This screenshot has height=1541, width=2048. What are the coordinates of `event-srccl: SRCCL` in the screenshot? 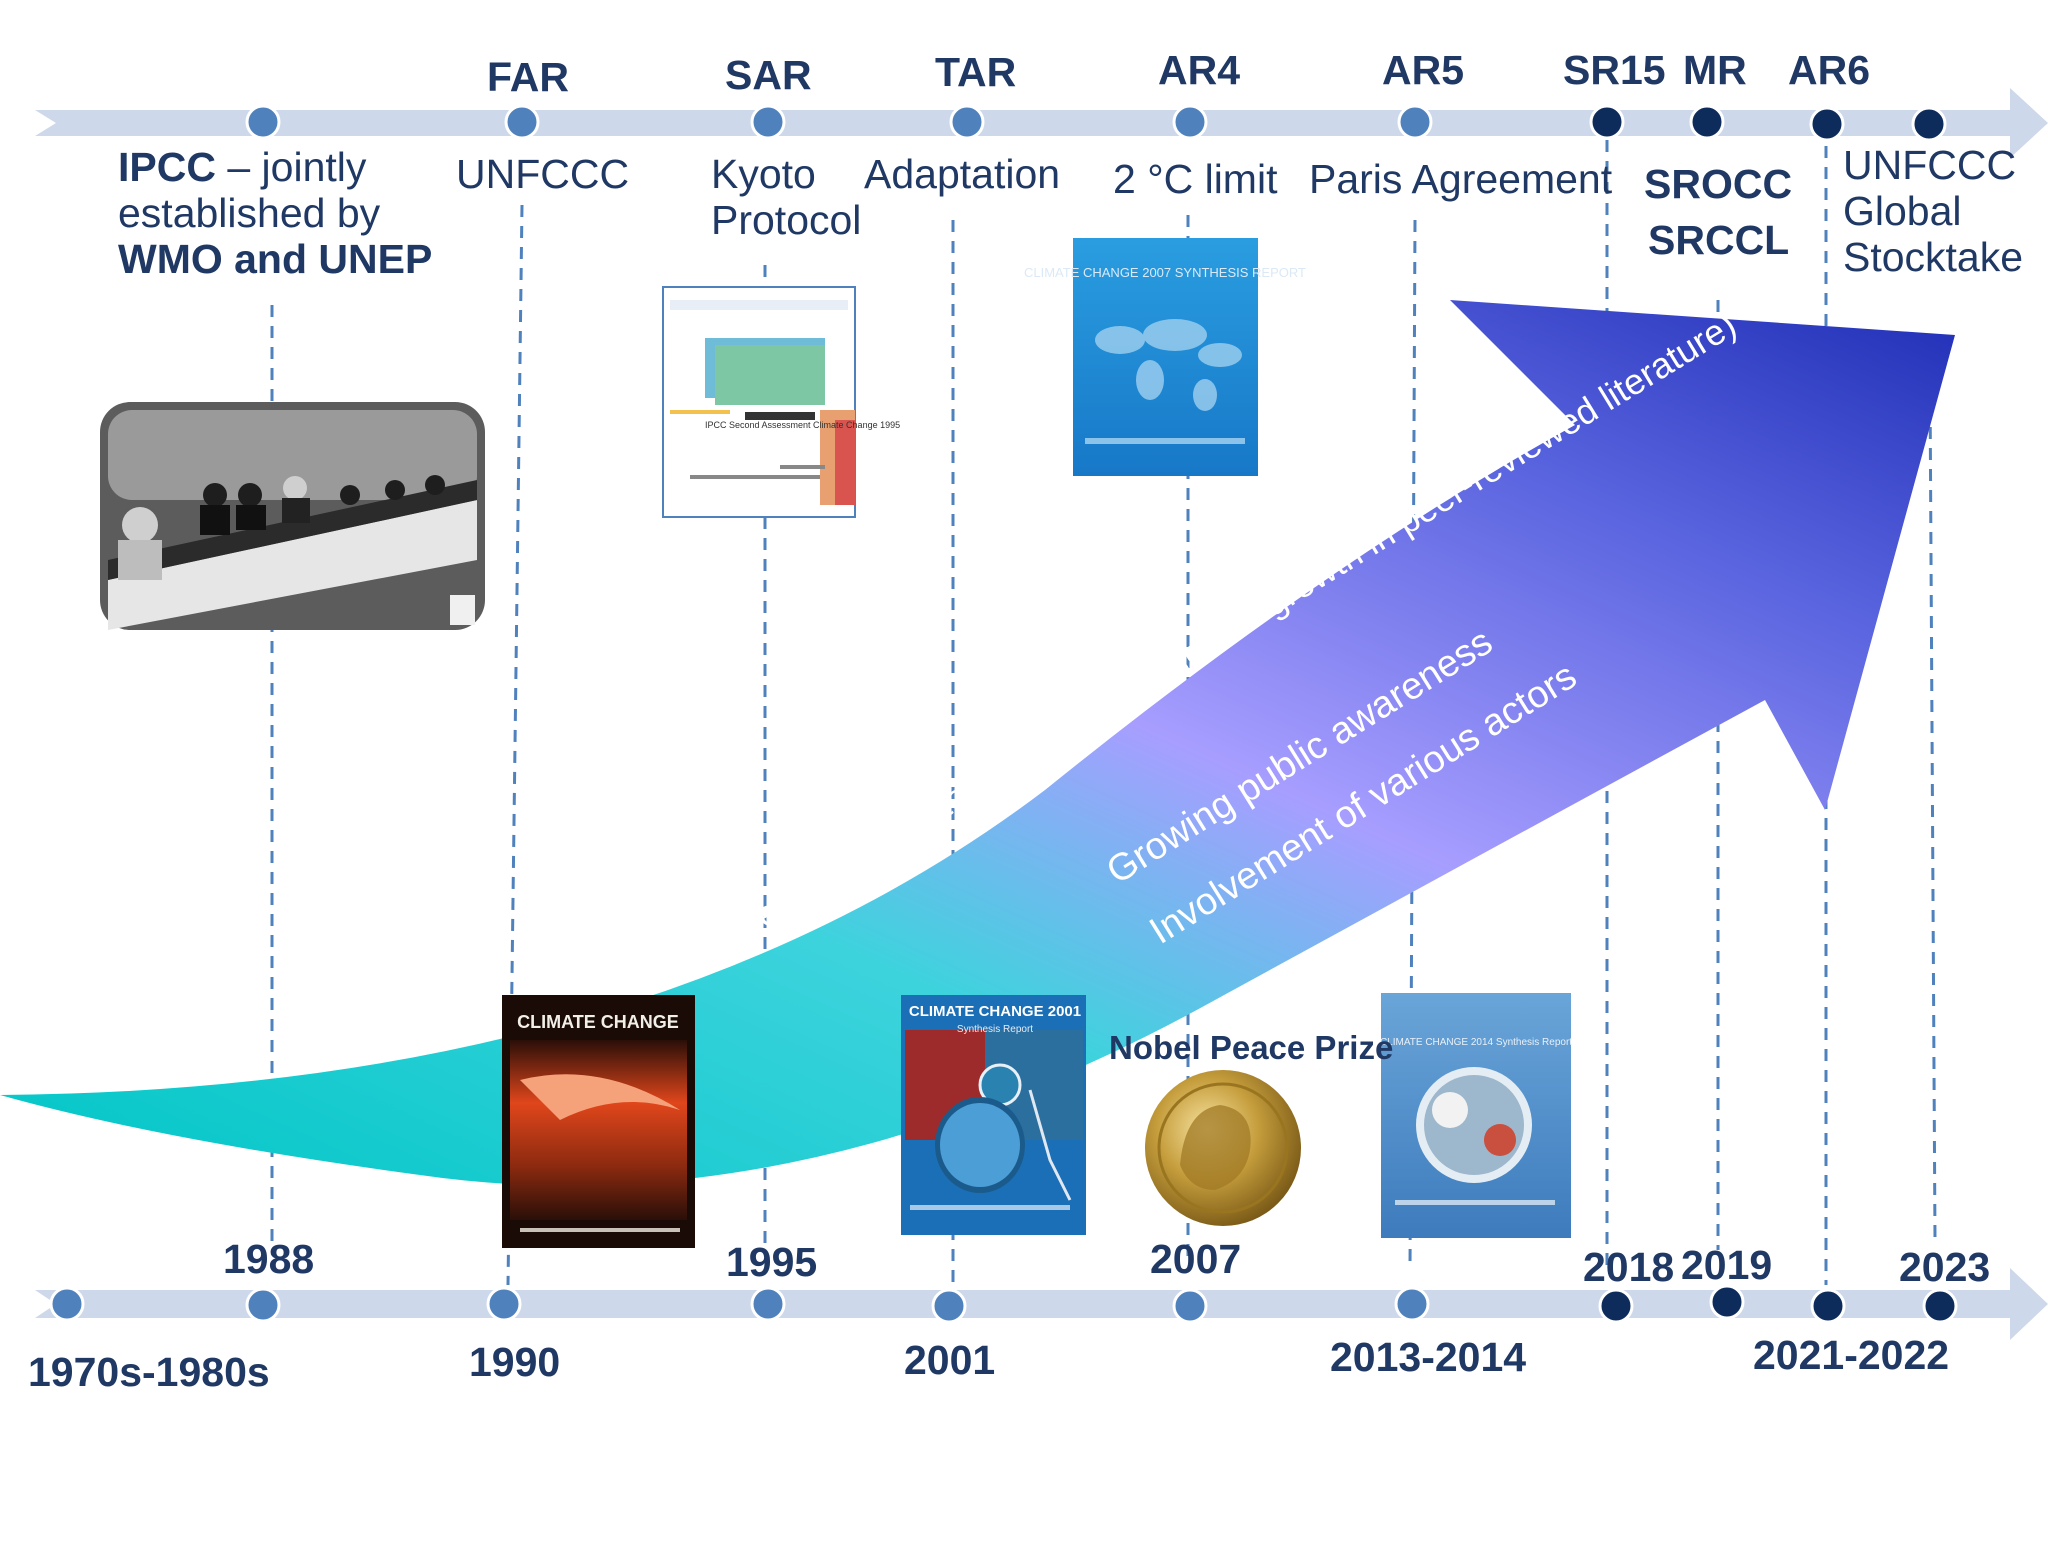 It's located at (1719, 240).